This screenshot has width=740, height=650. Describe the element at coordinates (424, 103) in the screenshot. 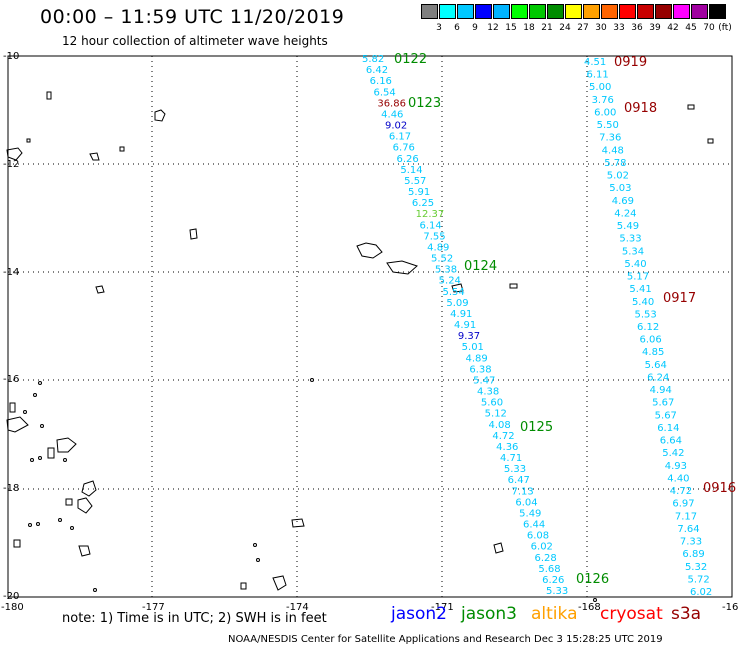

I see `pass-label: 0123` at that location.